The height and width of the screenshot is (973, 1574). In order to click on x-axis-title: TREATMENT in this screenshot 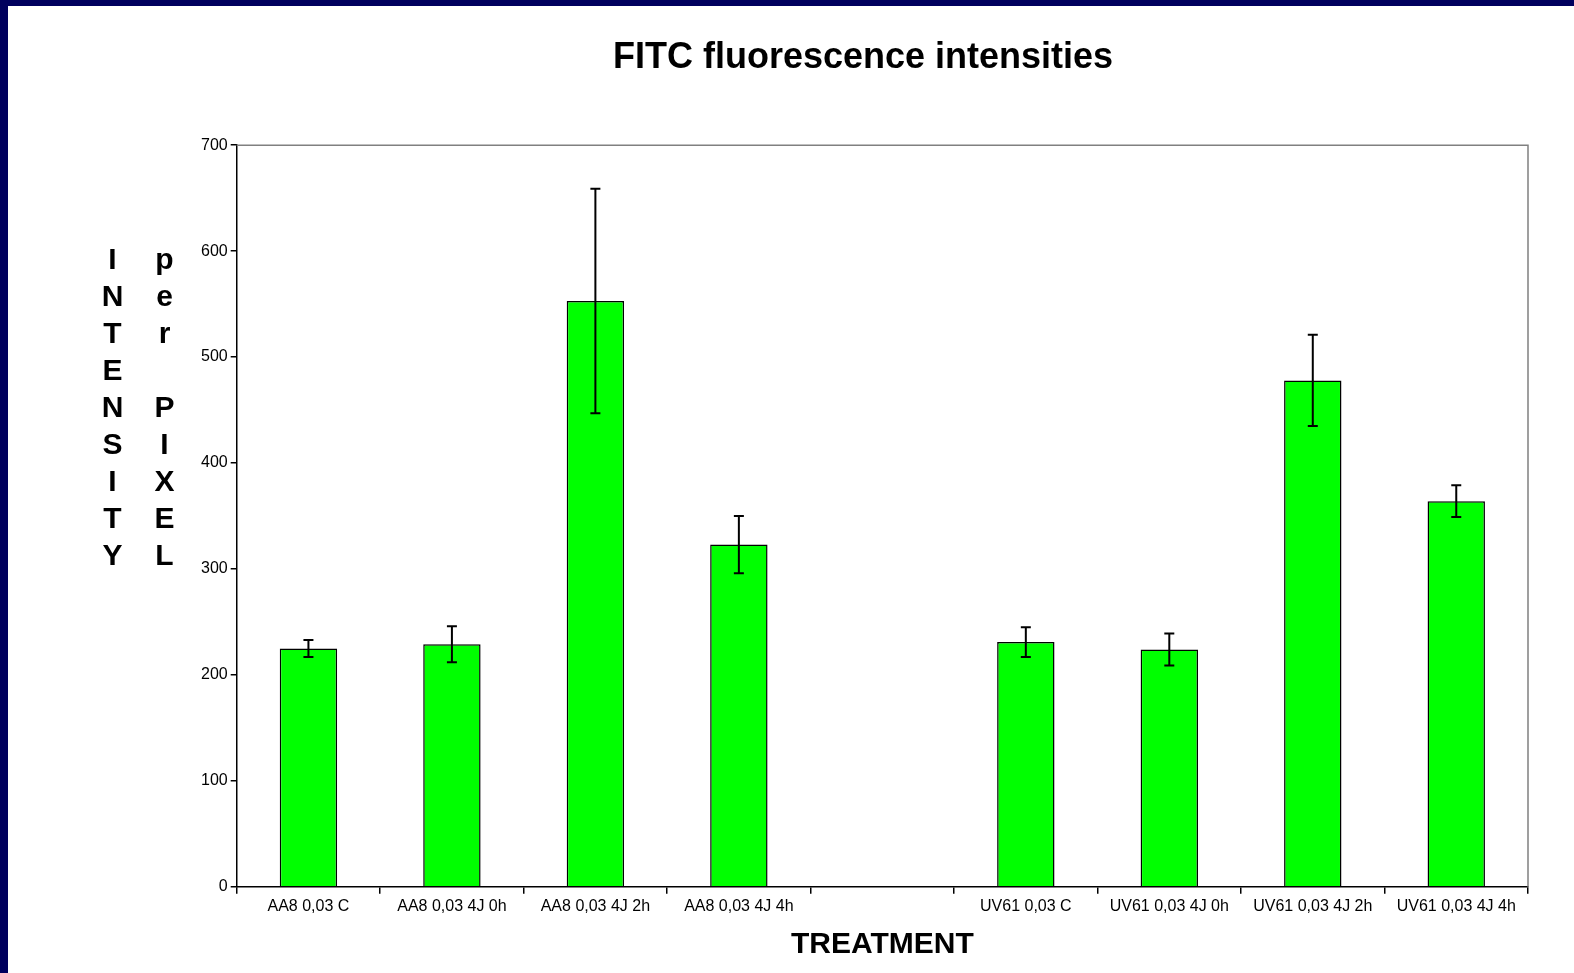, I will do `click(882, 943)`.